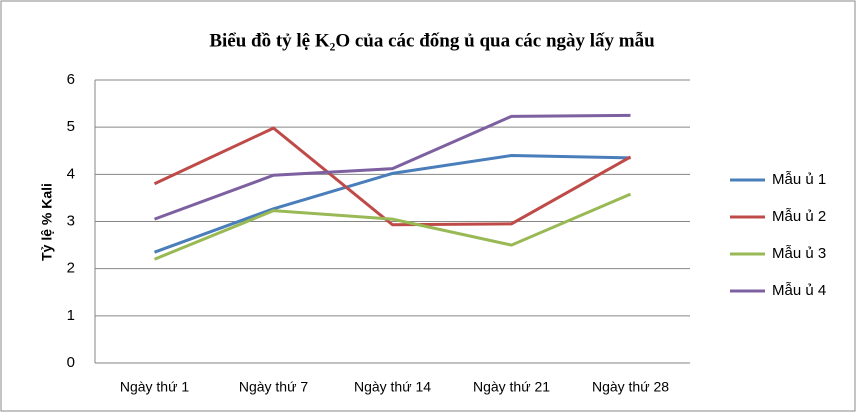 The height and width of the screenshot is (412, 856). Describe the element at coordinates (799, 290) in the screenshot. I see `legend-label: Mẫu ủ 4` at that location.